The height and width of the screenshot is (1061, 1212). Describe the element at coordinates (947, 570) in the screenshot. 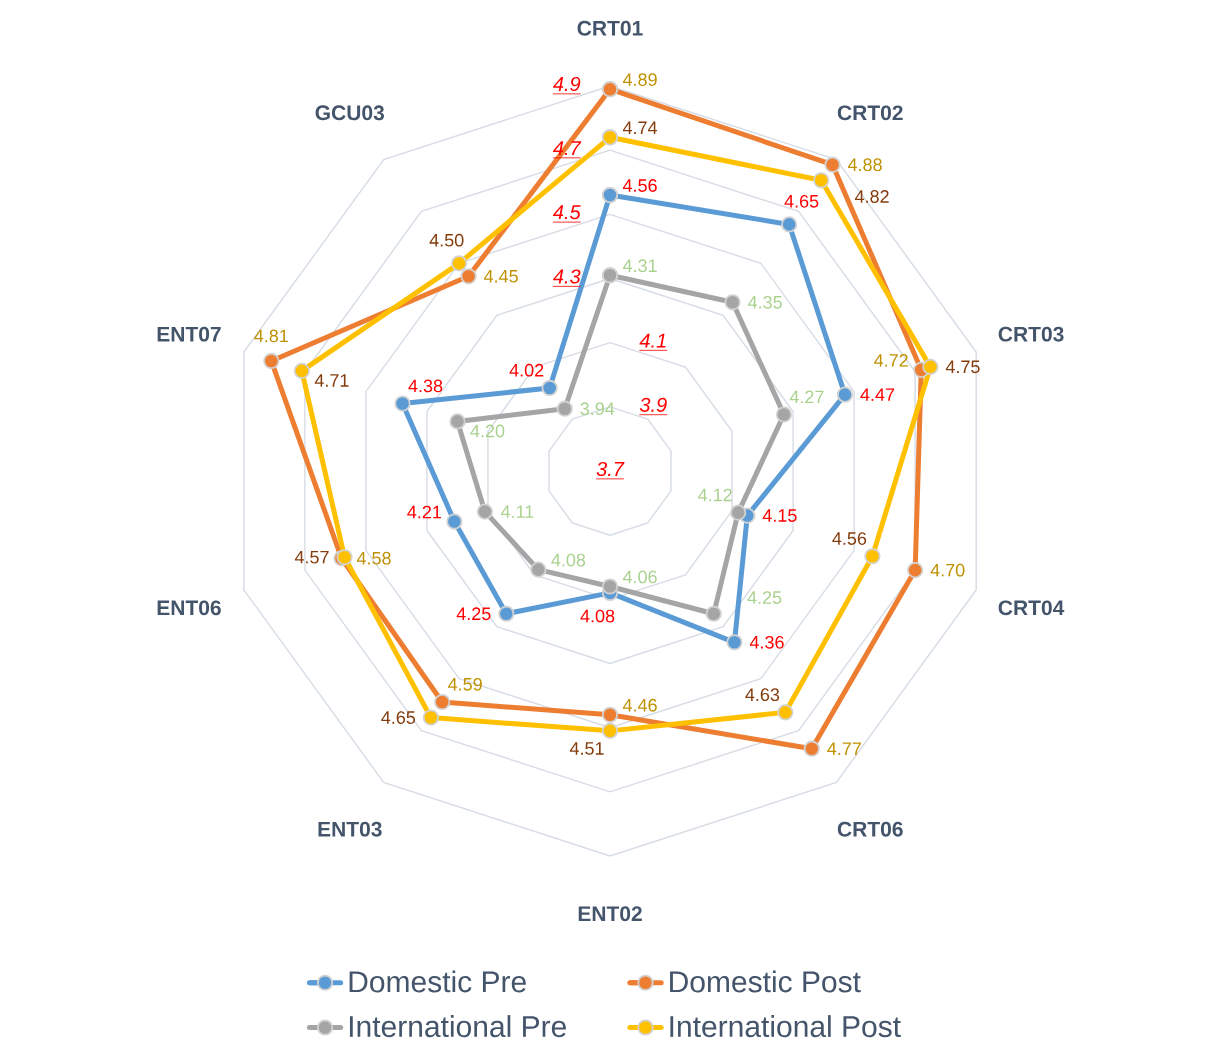

I see `data-label: 4.70` at that location.